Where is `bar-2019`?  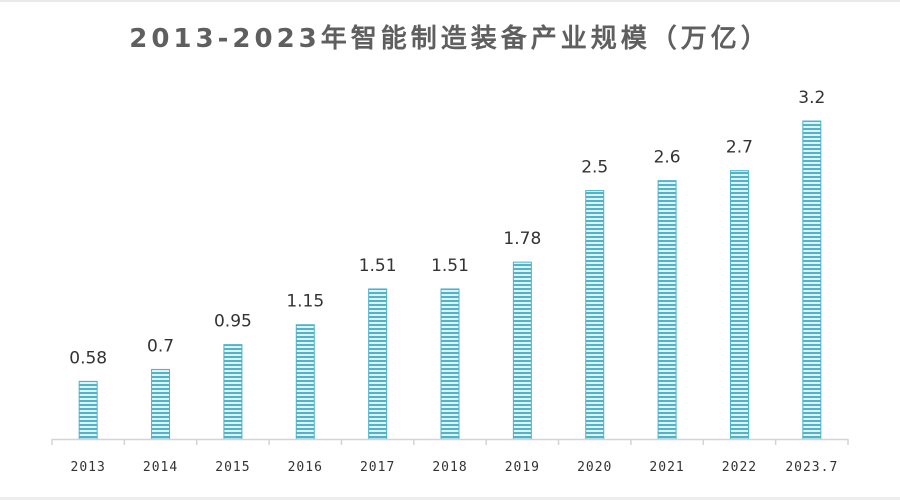 bar-2019 is located at coordinates (522, 350).